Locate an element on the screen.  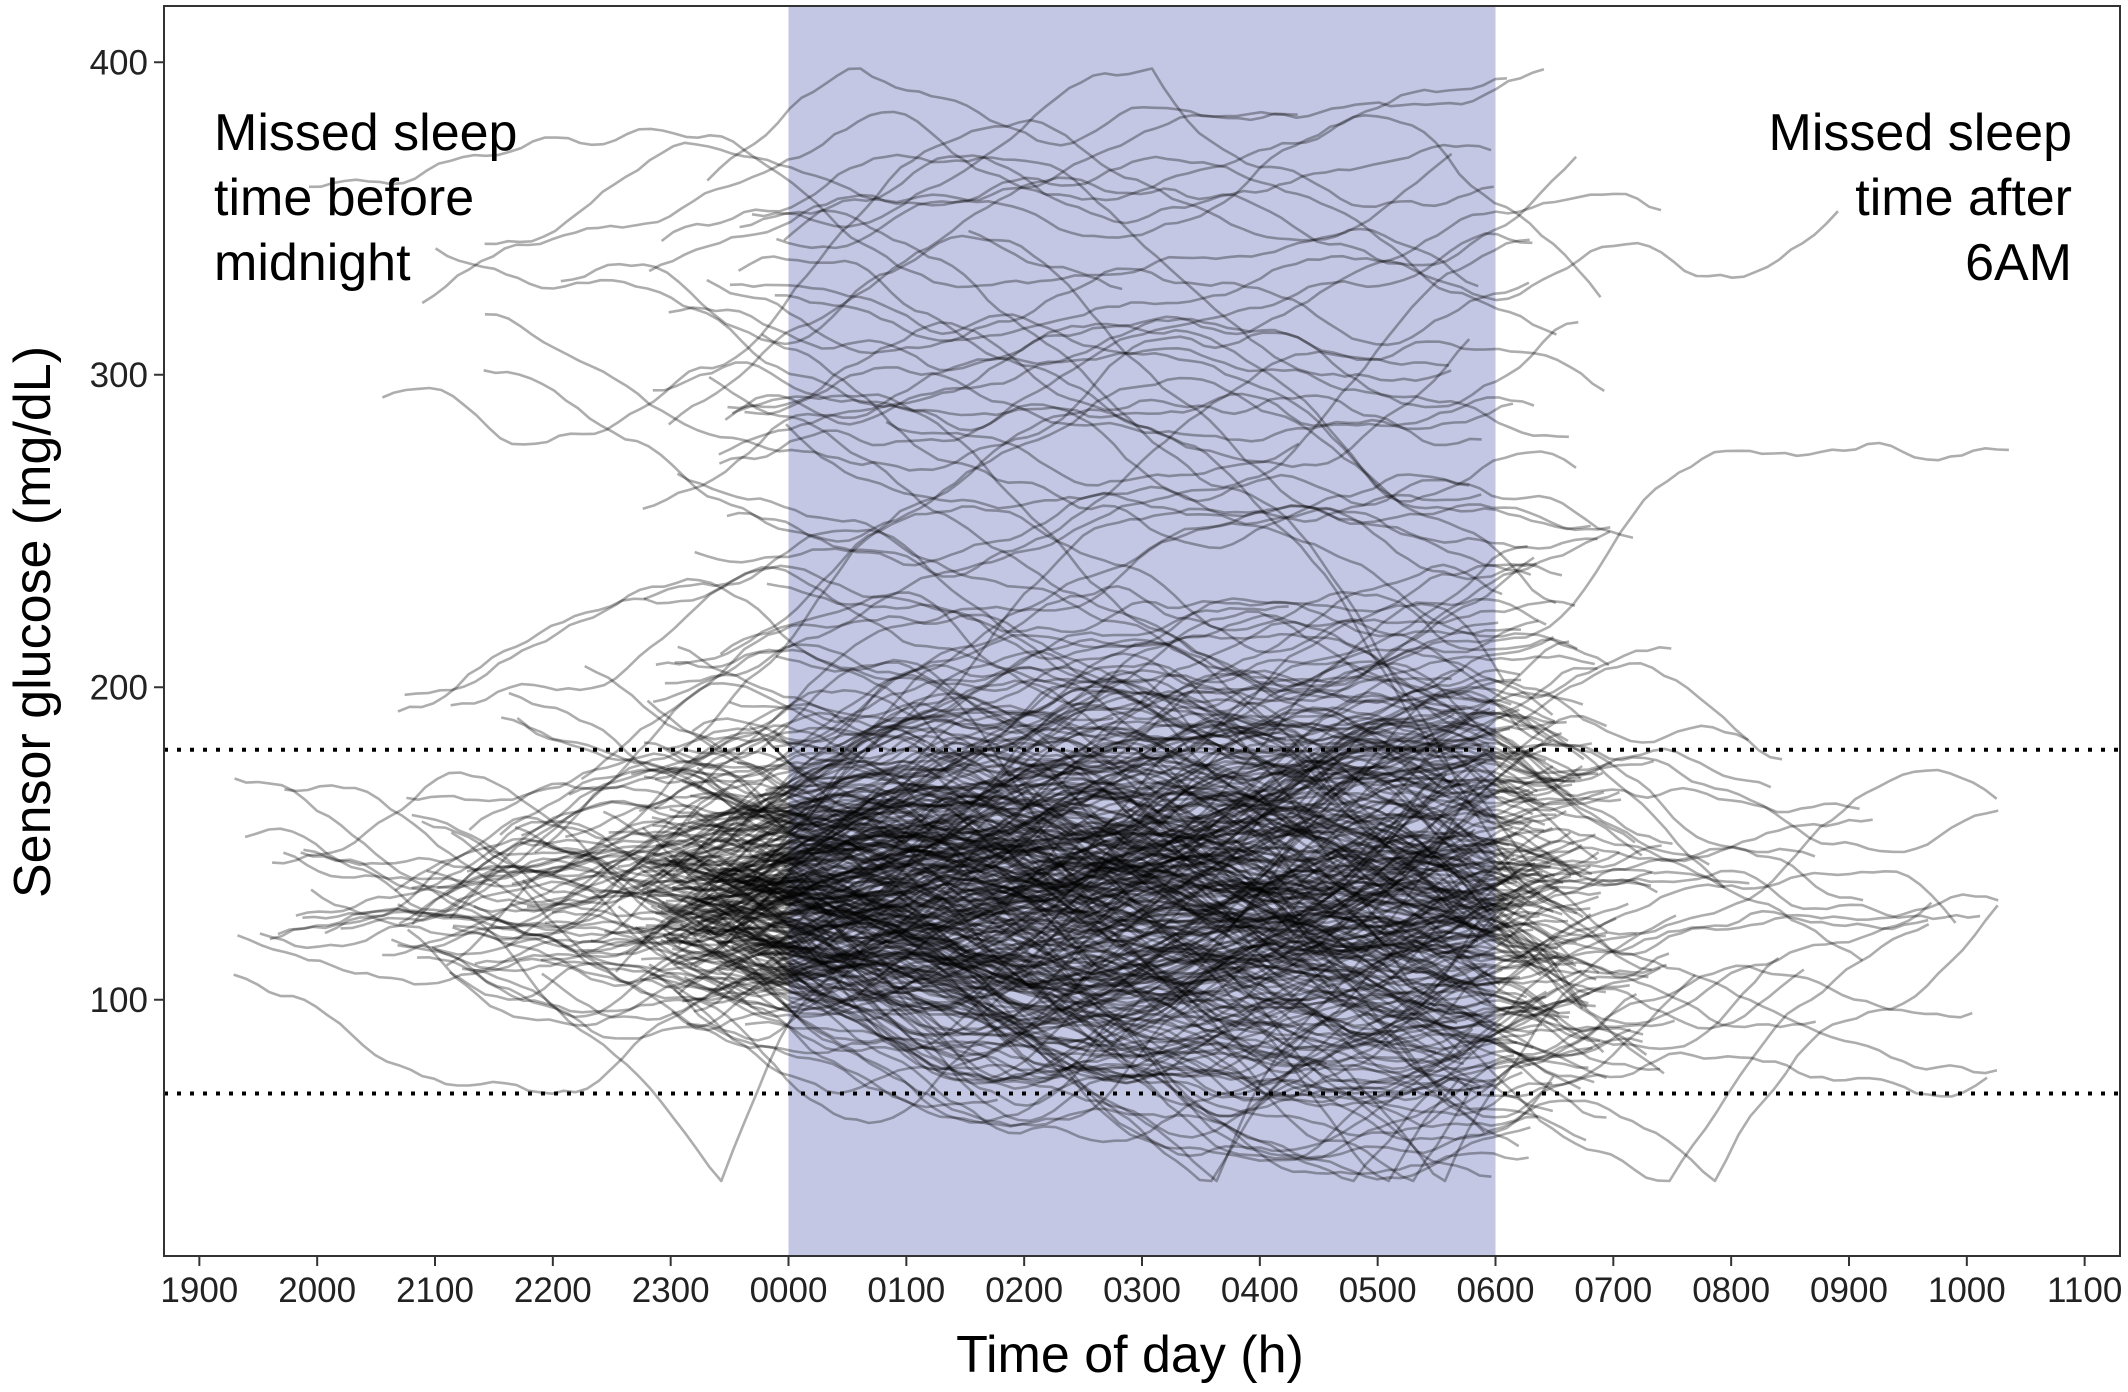
y-tick-label: 200 is located at coordinates (119, 687).